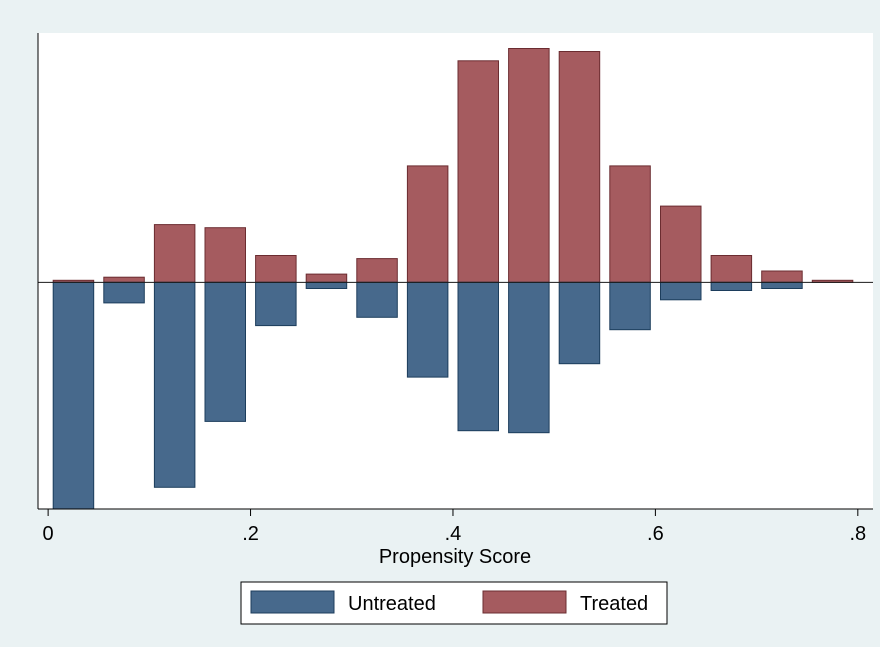 Image resolution: width=880 pixels, height=652 pixels. I want to click on x-tick-label-1: .2, so click(250, 534).